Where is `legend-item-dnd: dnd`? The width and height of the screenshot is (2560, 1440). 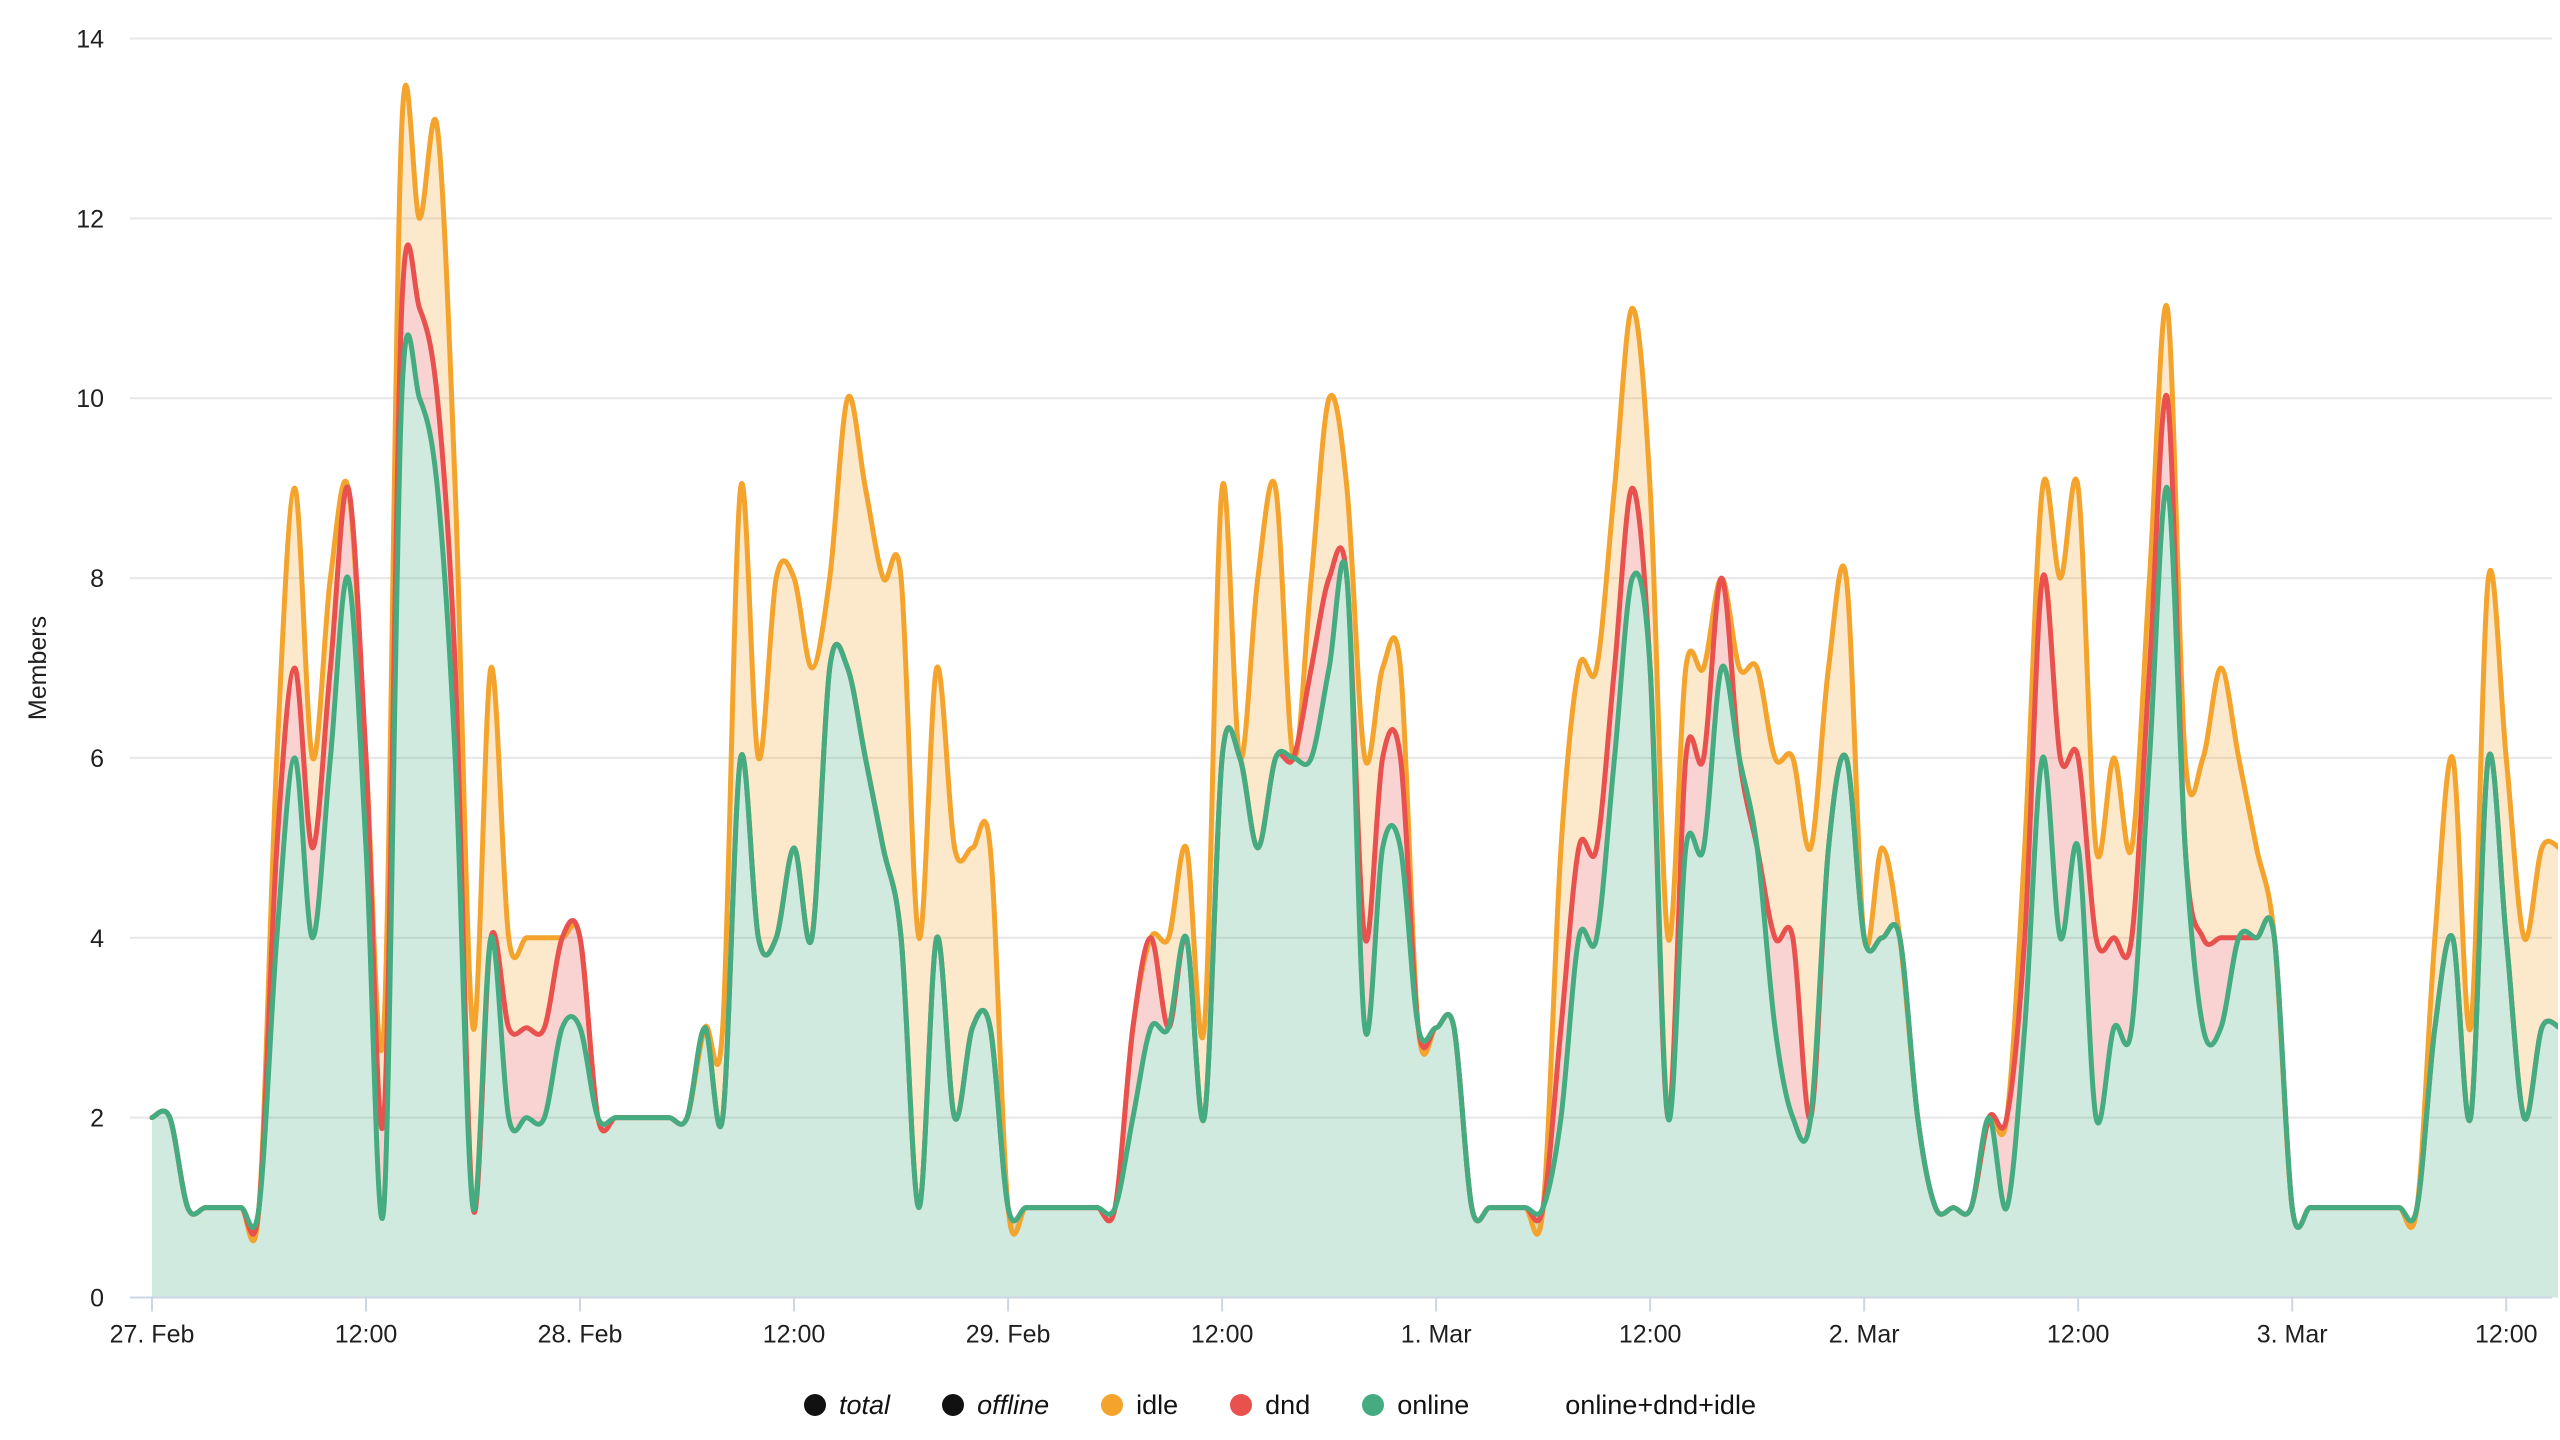
legend-item-dnd: dnd is located at coordinates (1270, 1405).